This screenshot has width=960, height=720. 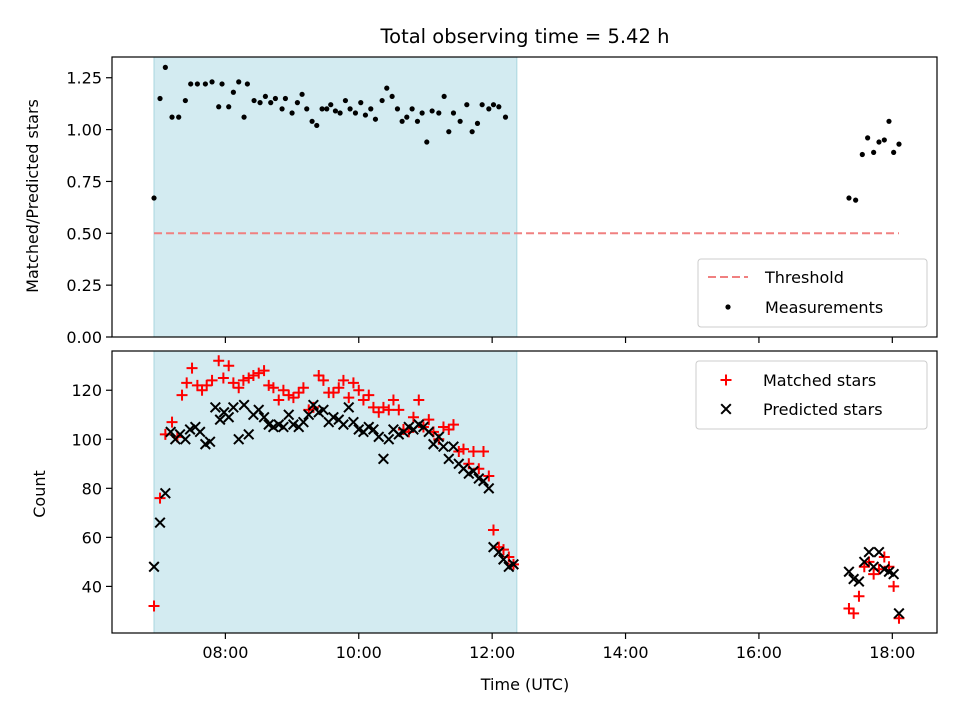 I want to click on x-tick-label: 10:00, so click(x=359, y=652).